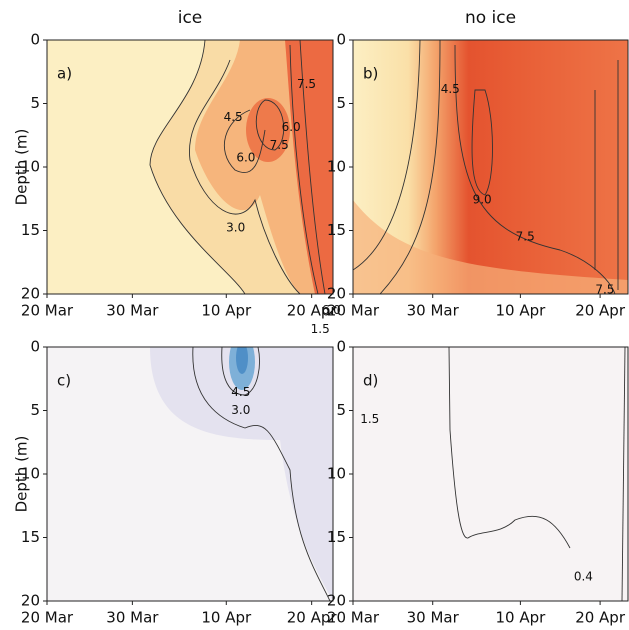 The width and height of the screenshot is (629, 630). I want to click on contour-label: 0.4, so click(583, 576).